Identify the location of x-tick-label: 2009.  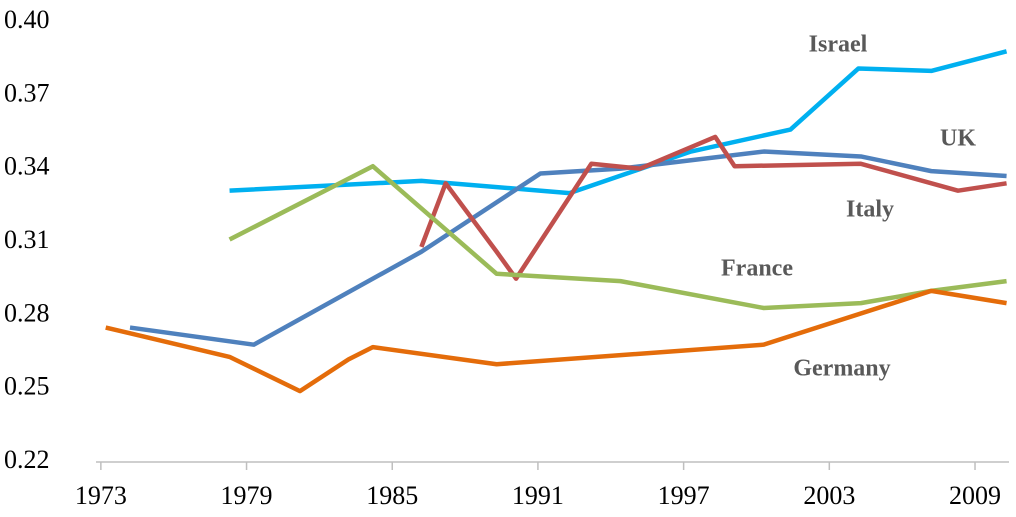
(975, 495).